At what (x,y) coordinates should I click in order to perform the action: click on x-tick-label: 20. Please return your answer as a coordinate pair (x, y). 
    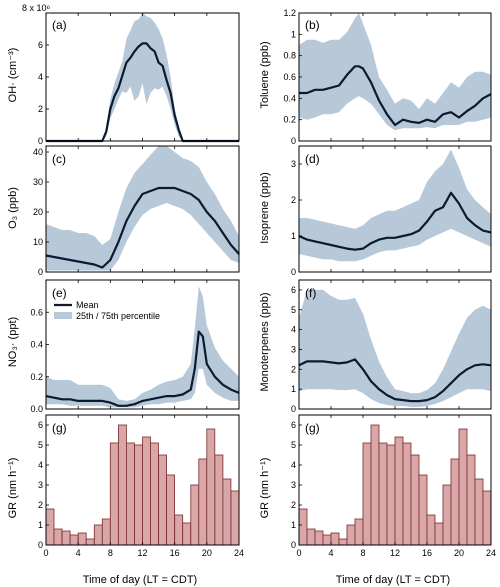
    Looking at the image, I should click on (207, 553).